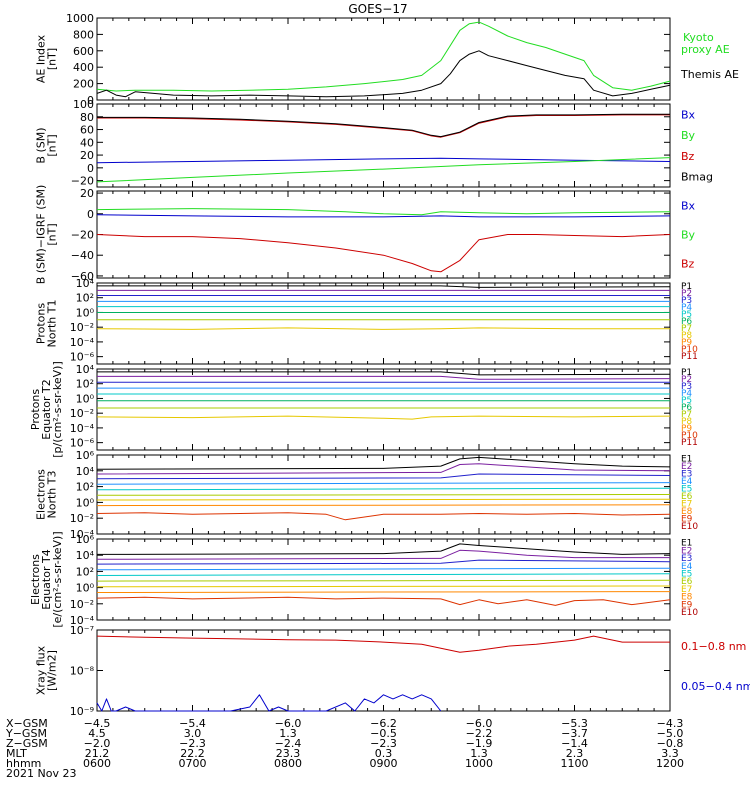 The height and width of the screenshot is (800, 750). I want to click on legend-label: P11, so click(689, 357).